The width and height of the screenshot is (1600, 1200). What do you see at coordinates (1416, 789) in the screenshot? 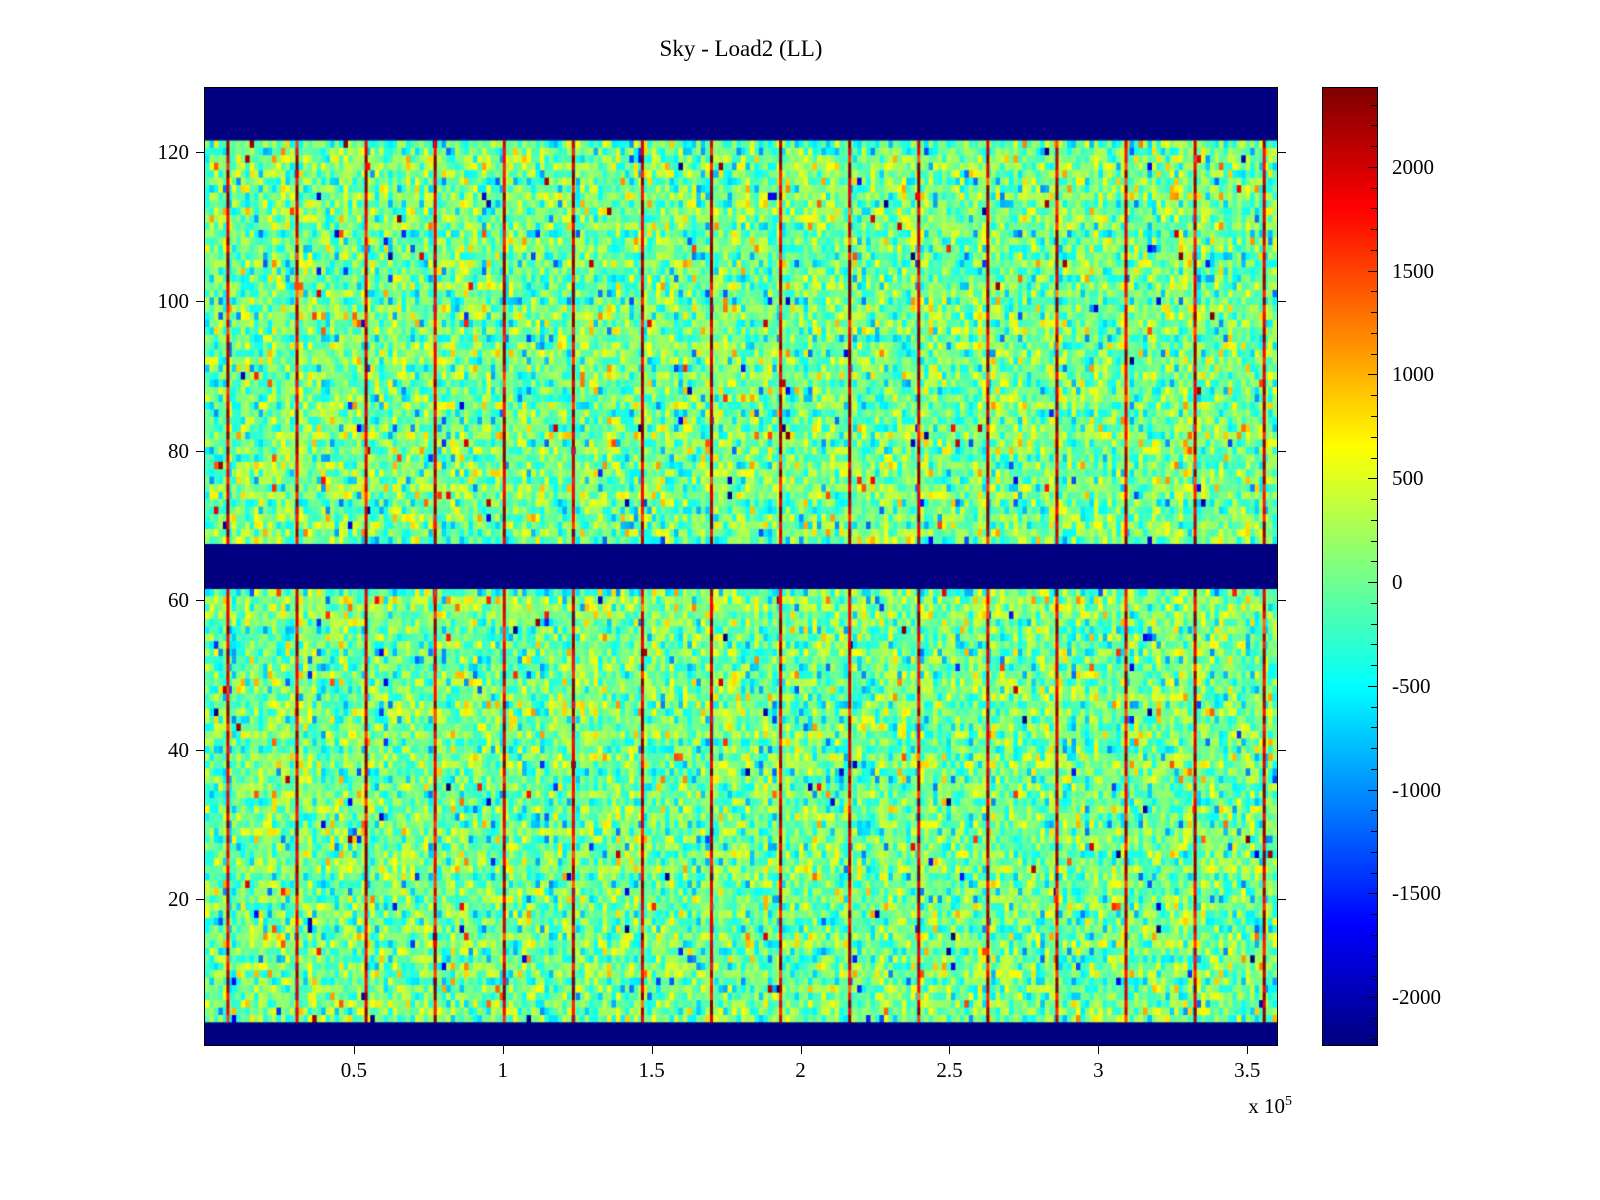
I see `colorbar-tick-label: -1000` at bounding box center [1416, 789].